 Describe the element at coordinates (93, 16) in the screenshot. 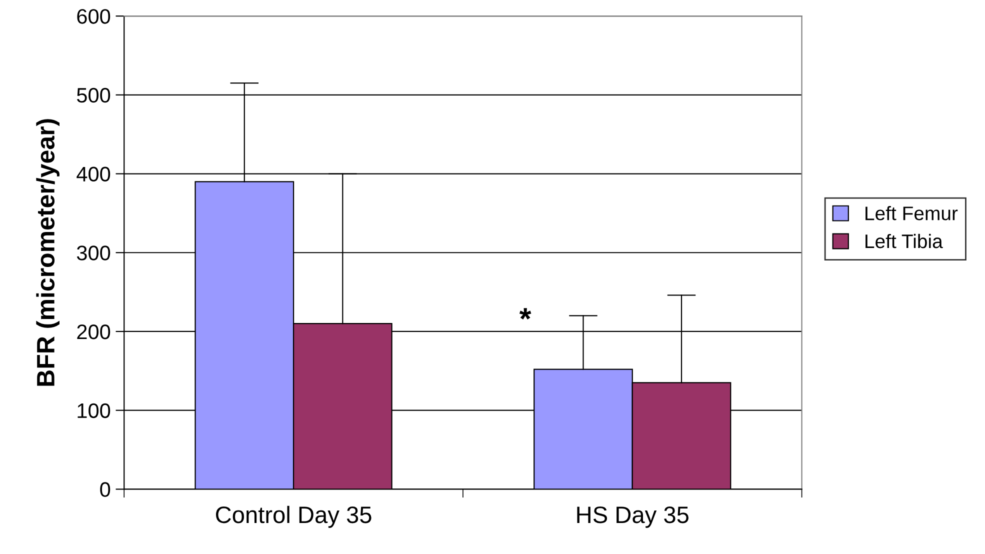

I see `y-tick-label: 600` at that location.